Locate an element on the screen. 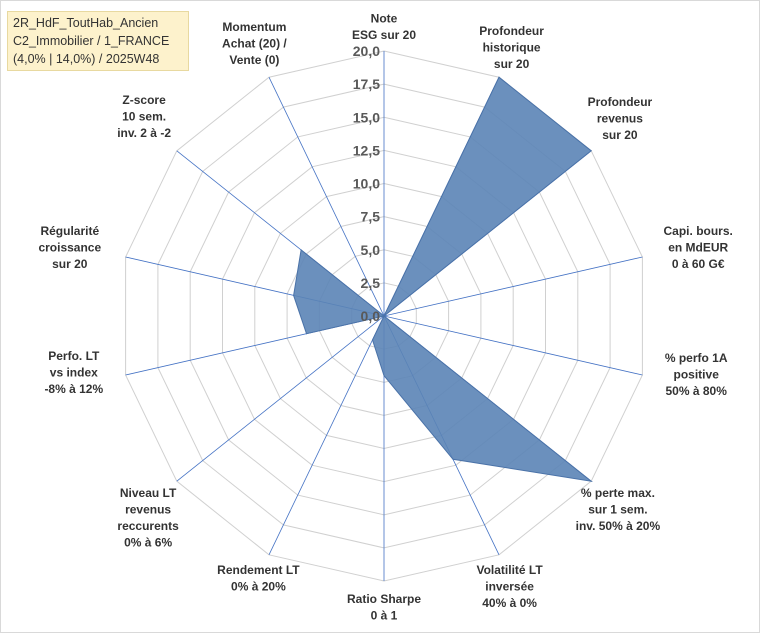  axis-label-line: Volatilité LT is located at coordinates (509, 570).